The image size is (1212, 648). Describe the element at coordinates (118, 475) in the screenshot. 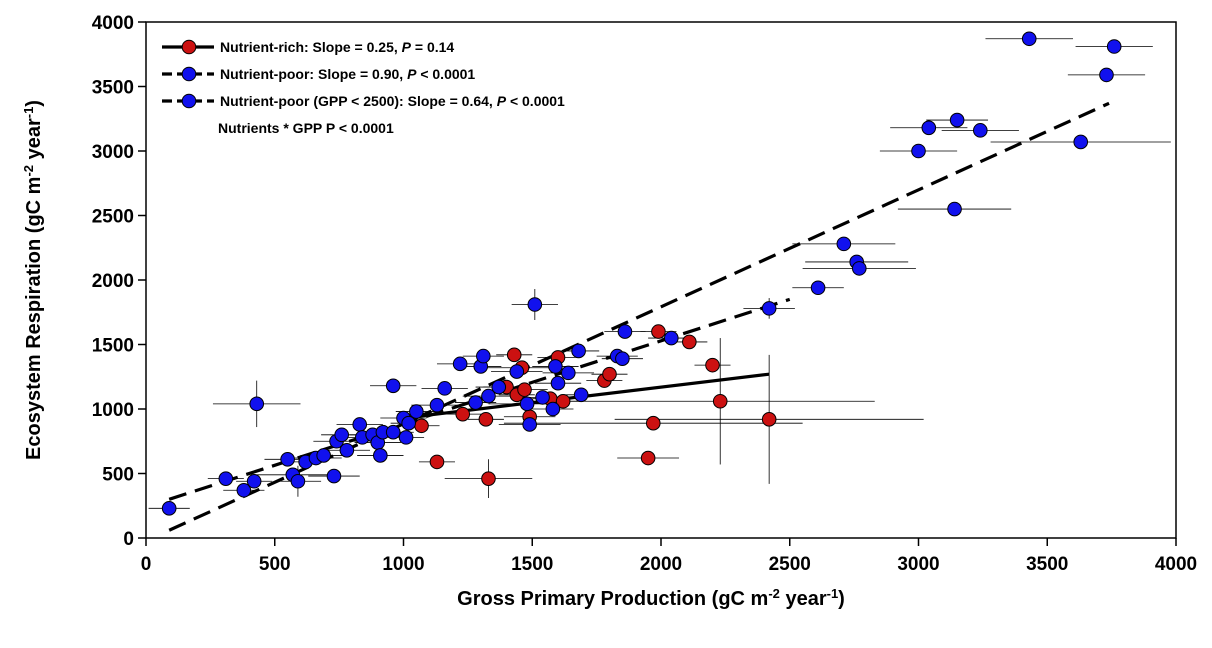

I see `y-tick-label: 500` at that location.